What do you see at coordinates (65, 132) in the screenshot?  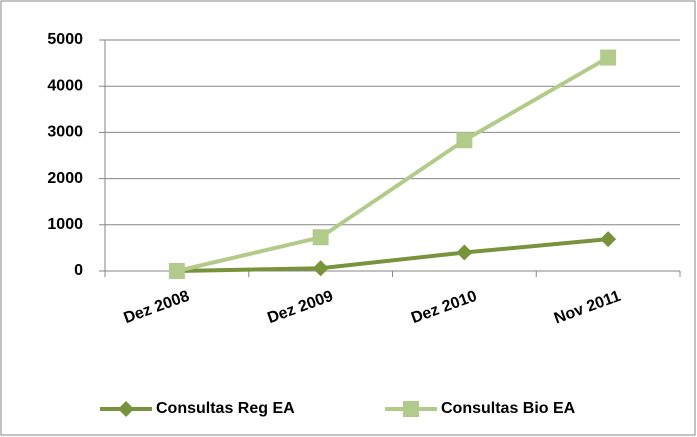 I see `y-tick-label: 3000` at bounding box center [65, 132].